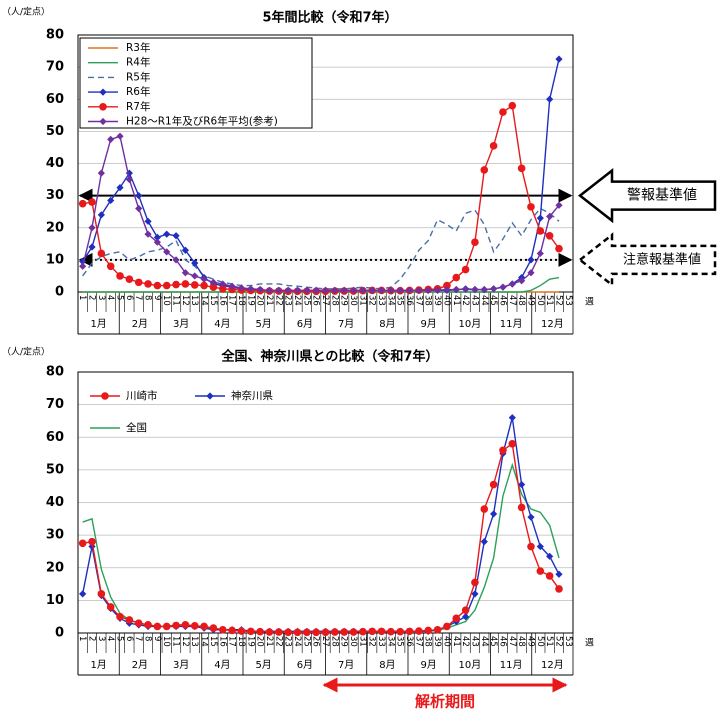 This screenshot has width=718, height=711. Describe the element at coordinates (305, 324) in the screenshot. I see `month-label: 6月` at that location.